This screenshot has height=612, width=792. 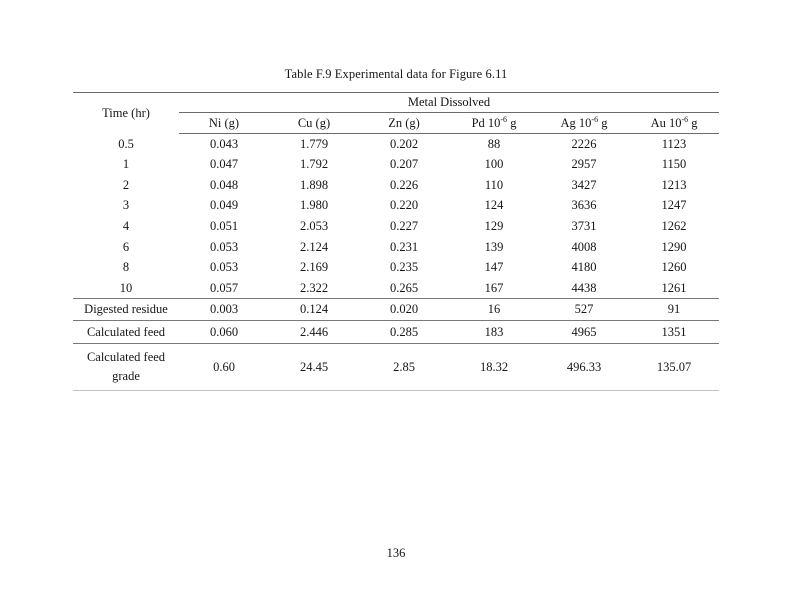 I want to click on time-cell: 6, so click(x=126, y=246).